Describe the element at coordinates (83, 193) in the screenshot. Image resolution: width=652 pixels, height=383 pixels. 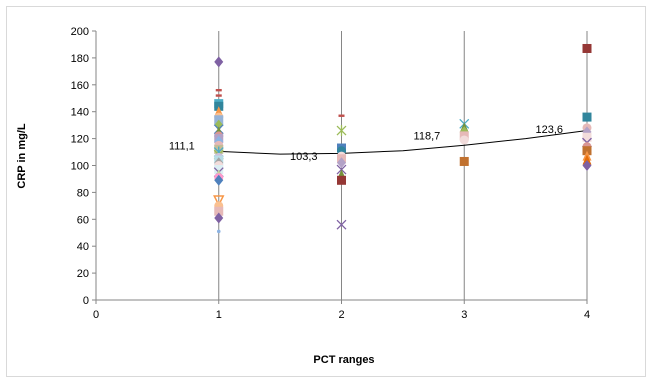
I see `y-tick-label: 80` at that location.